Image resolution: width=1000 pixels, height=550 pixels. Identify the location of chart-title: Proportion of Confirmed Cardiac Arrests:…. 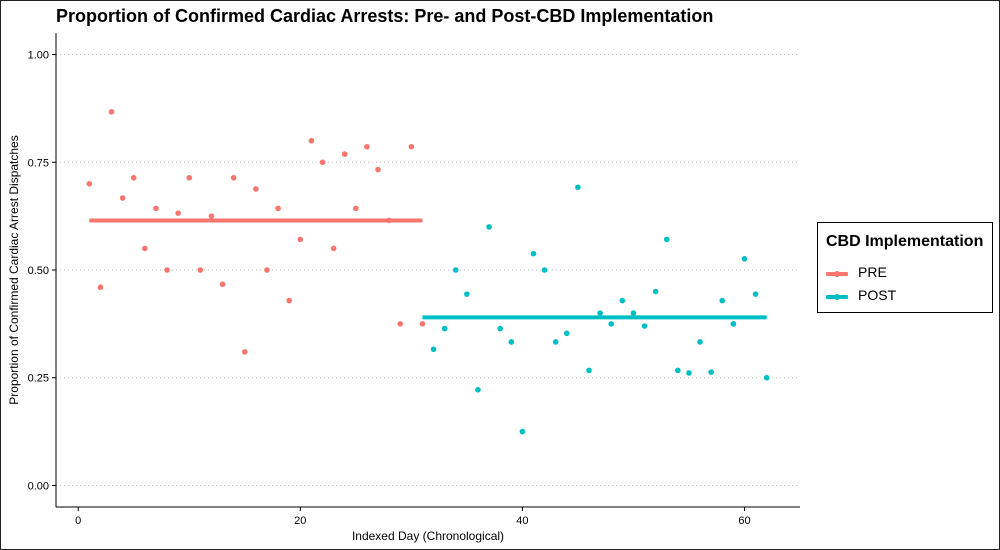
(385, 16).